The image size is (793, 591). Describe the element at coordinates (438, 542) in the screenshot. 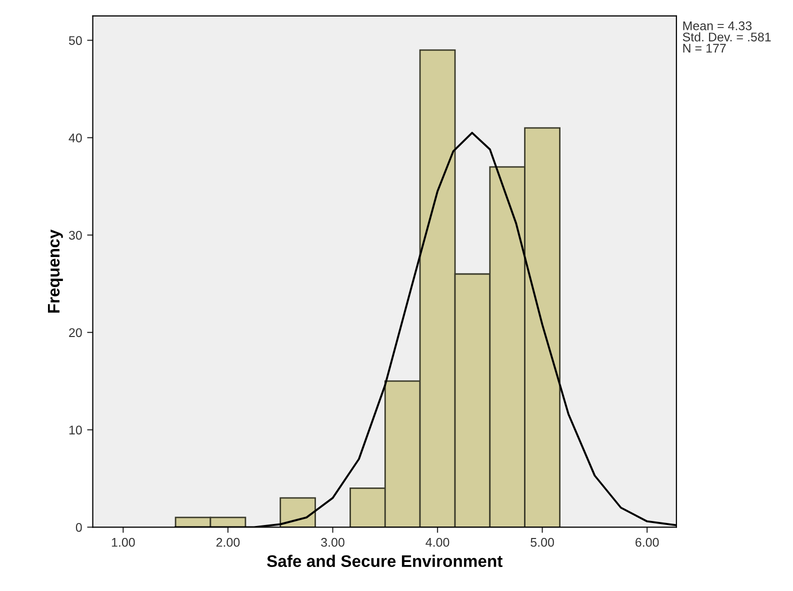

I see `x-tick-label: 4.00` at that location.